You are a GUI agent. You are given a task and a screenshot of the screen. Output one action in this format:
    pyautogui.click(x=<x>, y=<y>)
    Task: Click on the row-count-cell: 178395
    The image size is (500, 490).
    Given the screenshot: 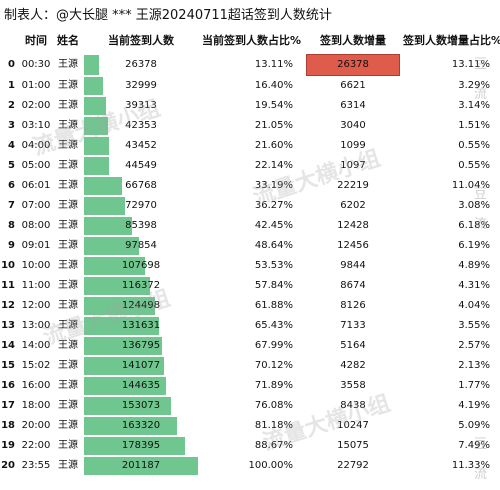 What is the action you would take?
    pyautogui.click(x=141, y=446)
    